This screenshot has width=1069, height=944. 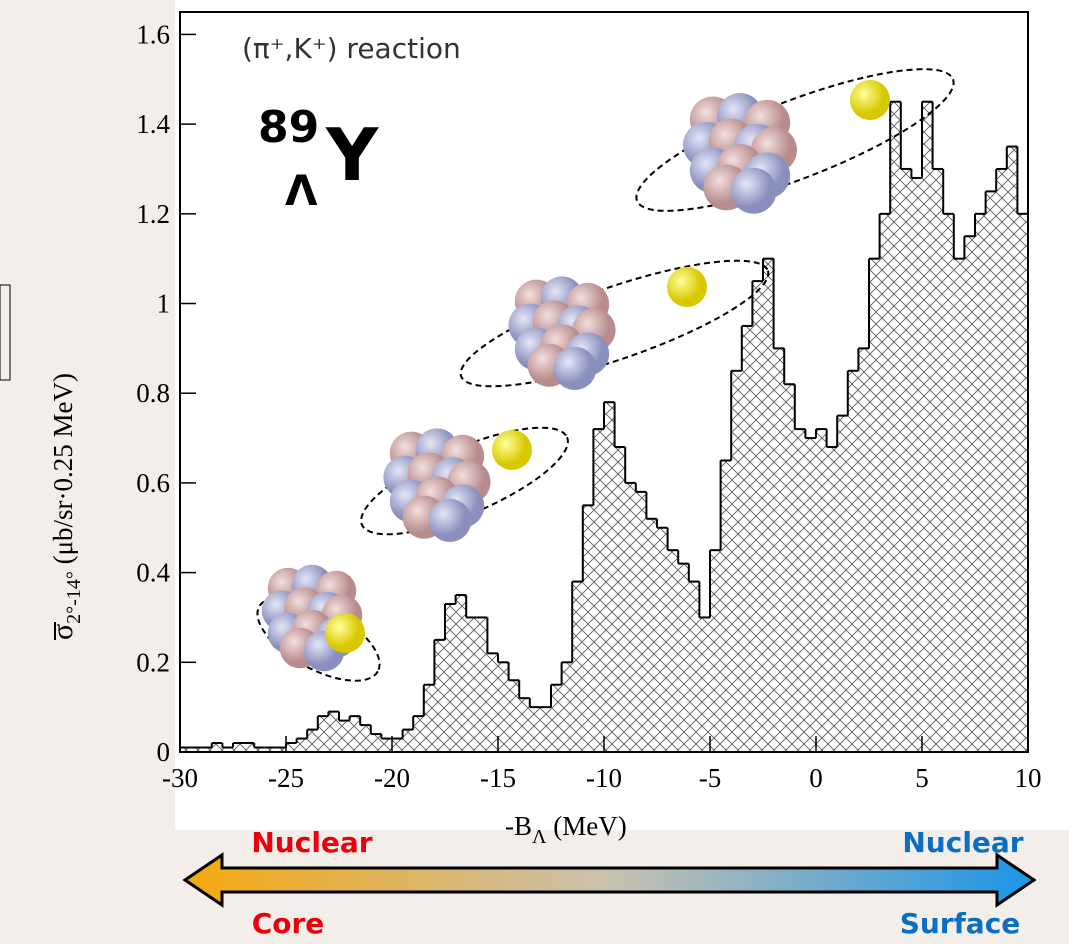 What do you see at coordinates (74, 597) in the screenshot?
I see `y-label-sub: 2°-14°` at bounding box center [74, 597].